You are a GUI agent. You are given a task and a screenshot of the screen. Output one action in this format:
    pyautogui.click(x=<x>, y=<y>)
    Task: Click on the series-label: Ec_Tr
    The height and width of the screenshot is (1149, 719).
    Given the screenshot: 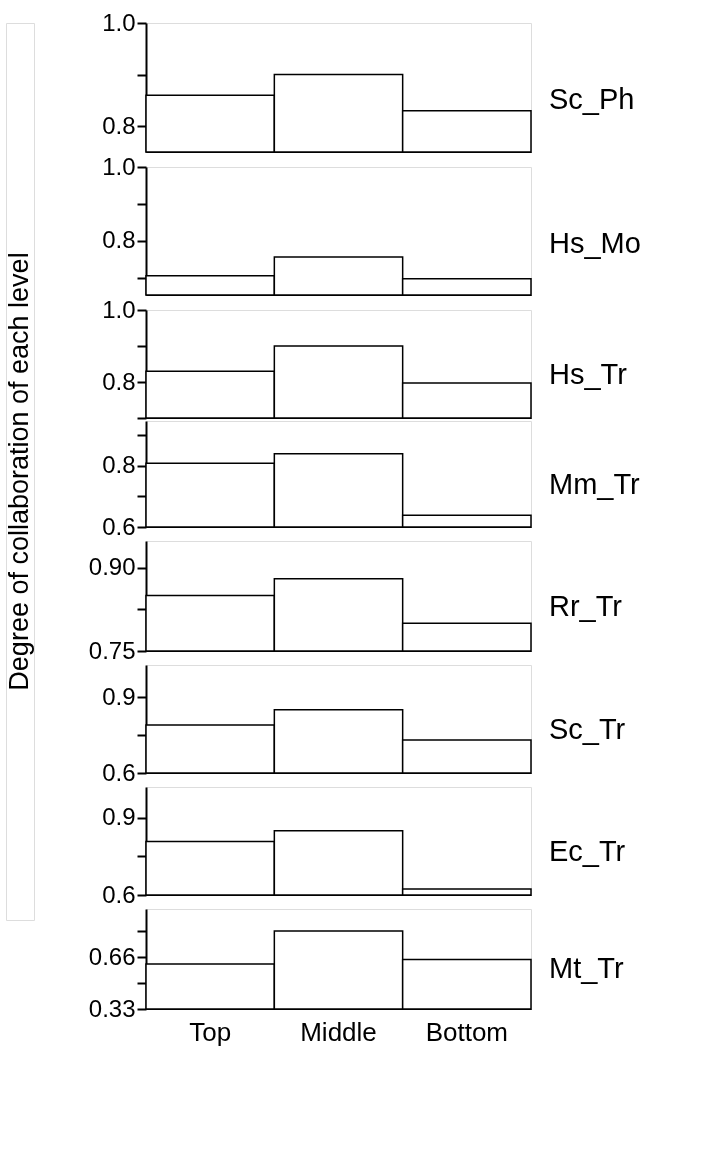 What is the action you would take?
    pyautogui.click(x=587, y=850)
    